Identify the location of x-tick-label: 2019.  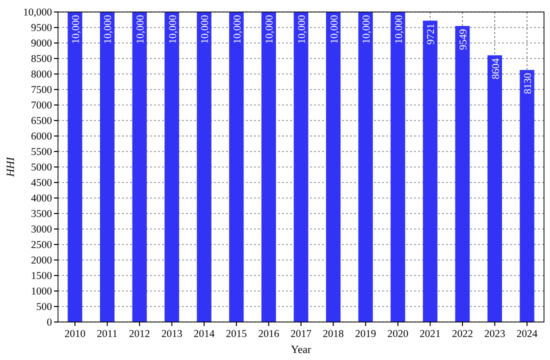
(365, 334).